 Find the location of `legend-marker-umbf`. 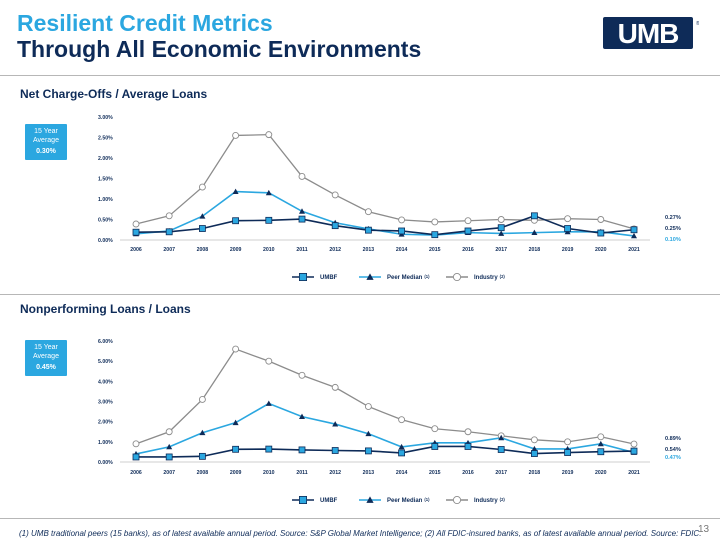

legend-marker-umbf is located at coordinates (302, 276).